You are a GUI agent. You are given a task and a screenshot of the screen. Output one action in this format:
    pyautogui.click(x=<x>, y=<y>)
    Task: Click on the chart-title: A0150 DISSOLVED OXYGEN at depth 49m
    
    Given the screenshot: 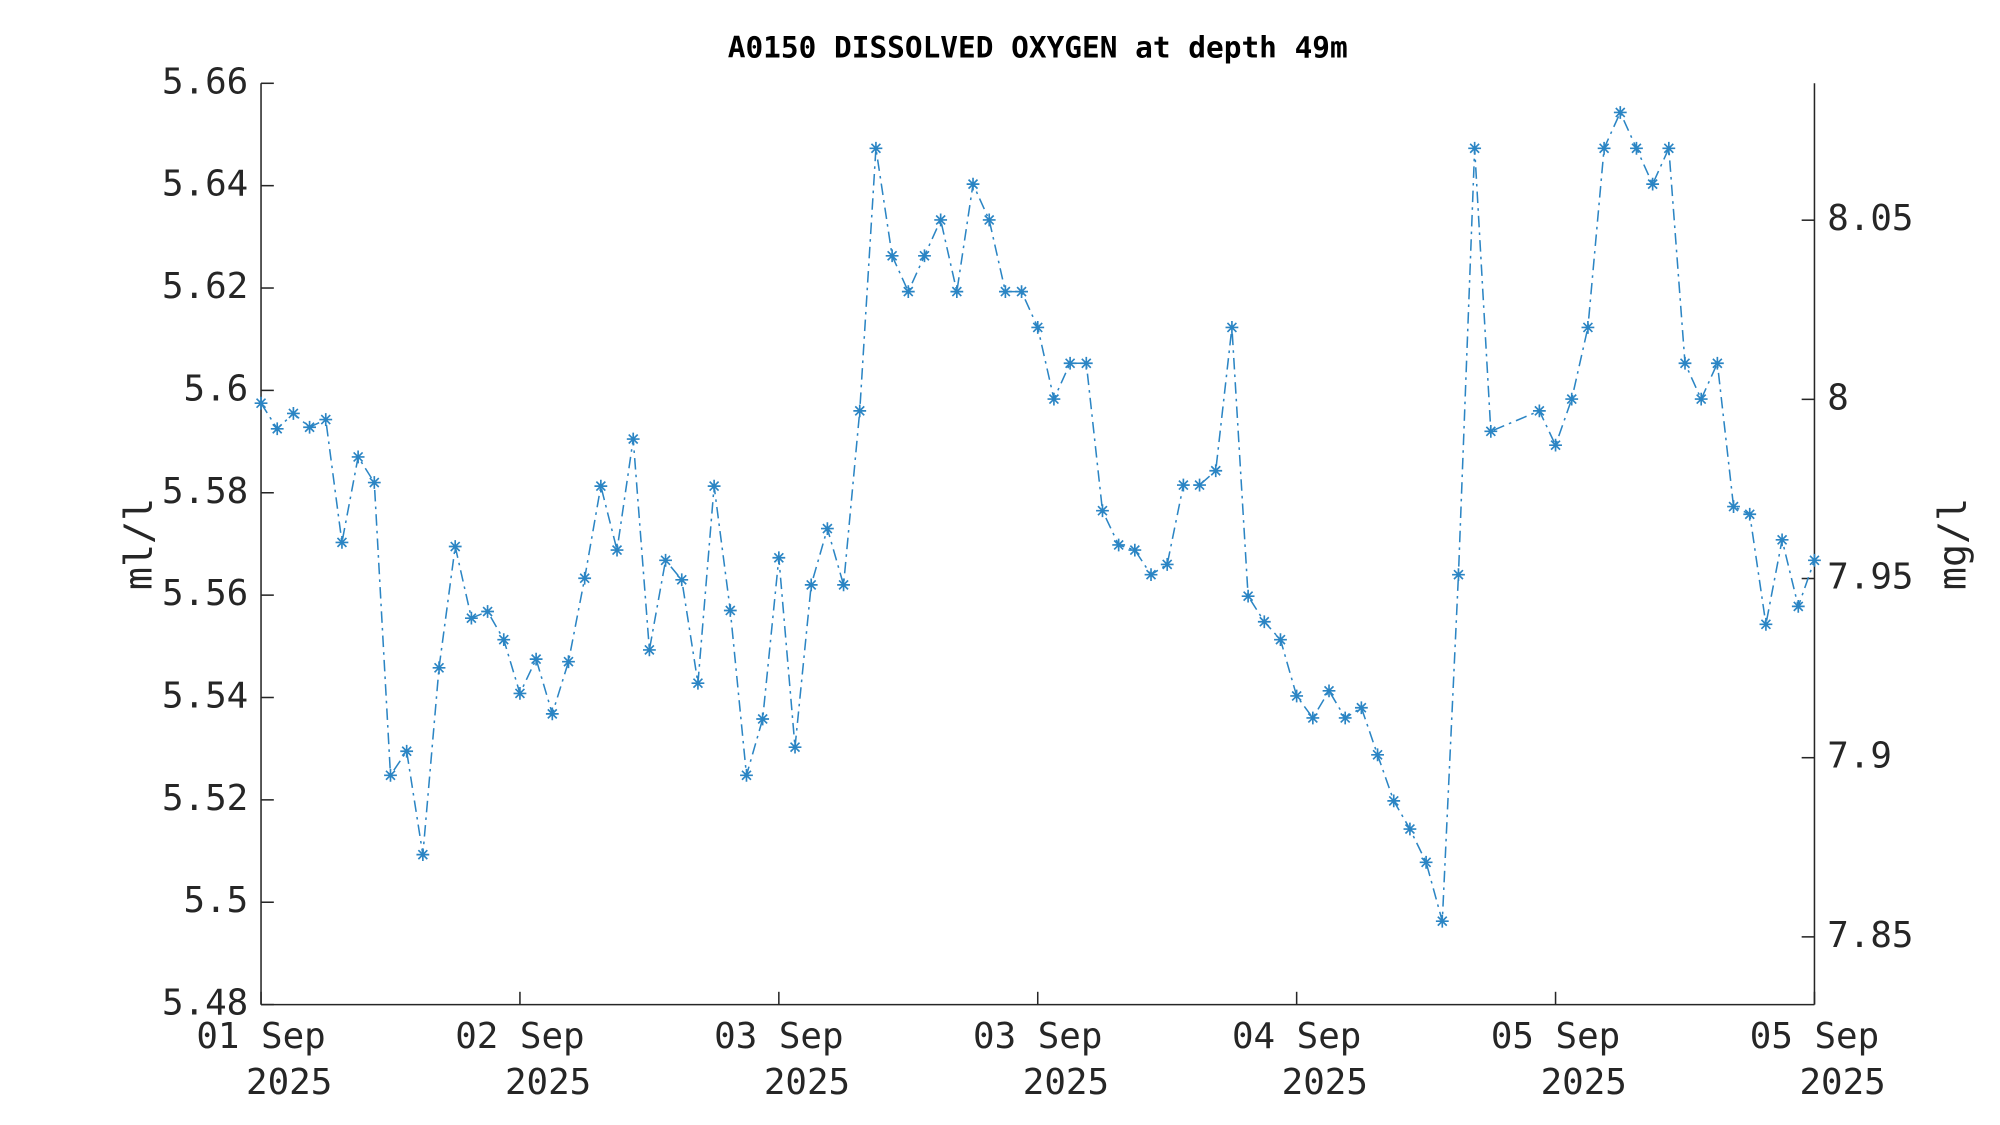 What is the action you would take?
    pyautogui.click(x=1038, y=48)
    